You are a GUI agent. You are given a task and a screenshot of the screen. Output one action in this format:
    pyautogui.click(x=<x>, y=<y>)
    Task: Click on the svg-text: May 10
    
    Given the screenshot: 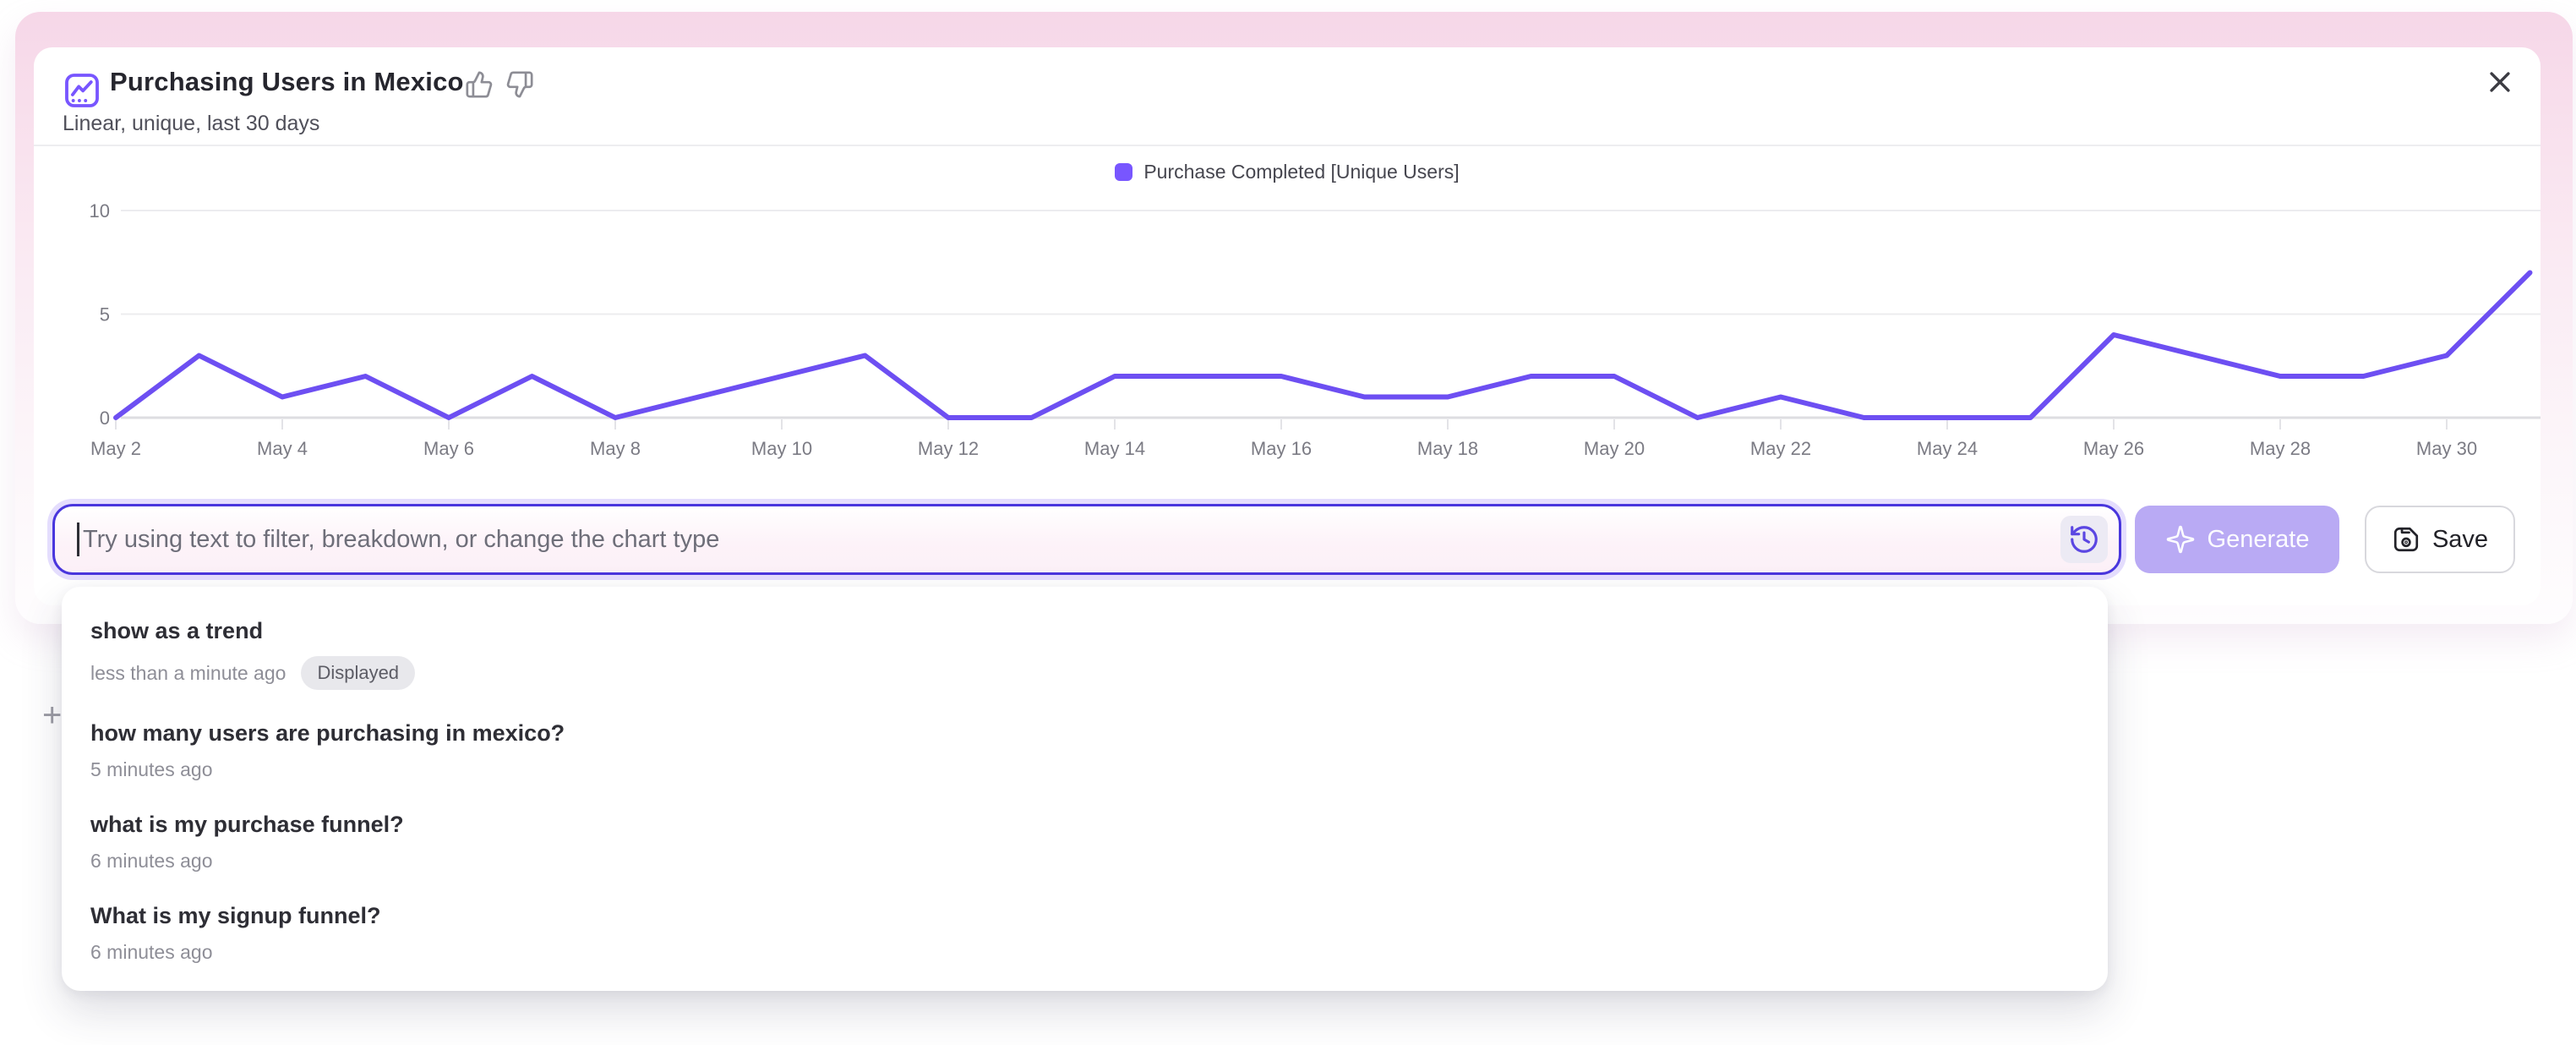 What is the action you would take?
    pyautogui.click(x=781, y=449)
    